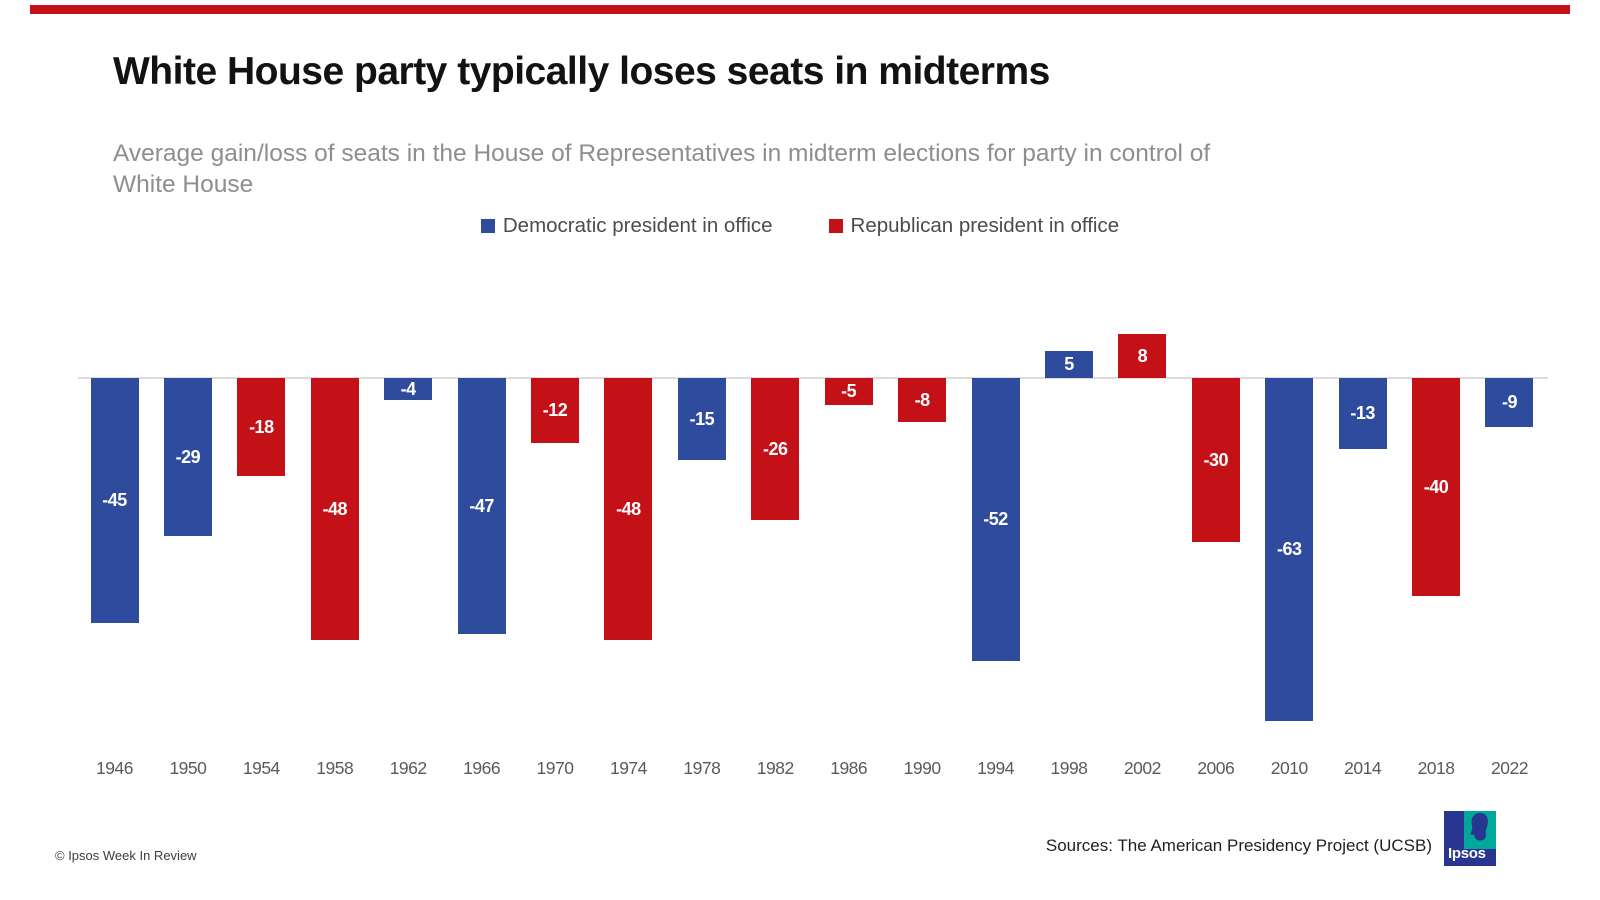 This screenshot has height=900, width=1600. I want to click on x-axis-label-2022: 2022, so click(1509, 768).